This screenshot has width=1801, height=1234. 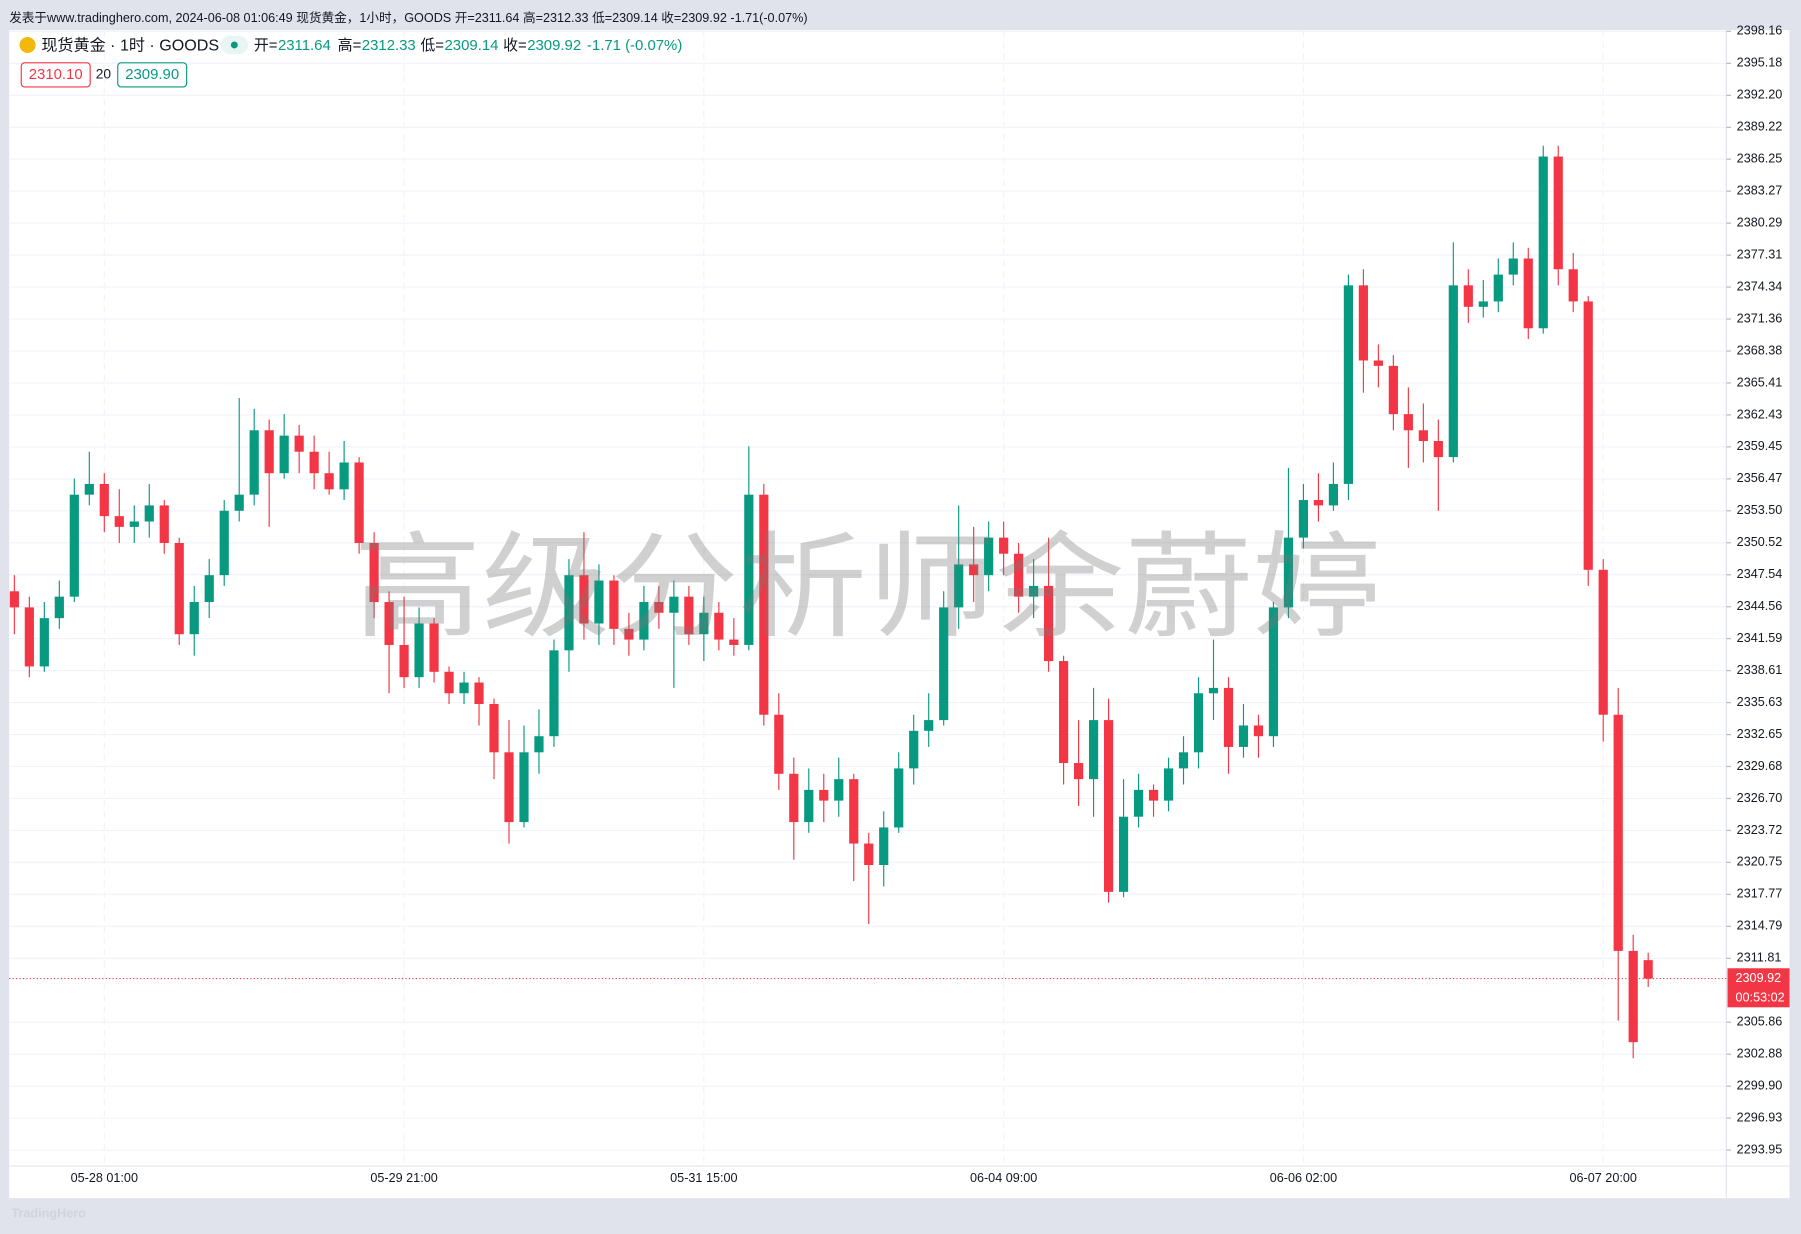 I want to click on y-tick-label: 2371.36, so click(x=1760, y=318).